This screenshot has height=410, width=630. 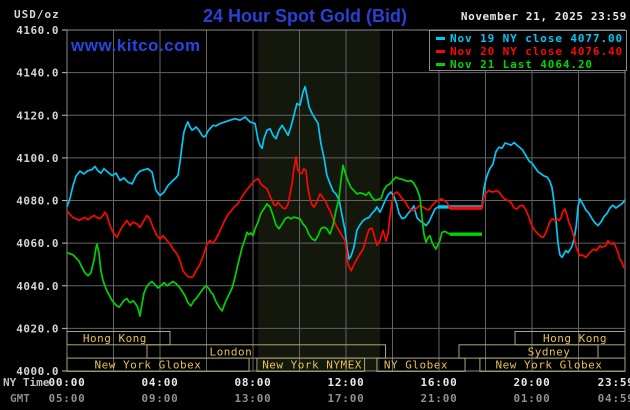 What do you see at coordinates (416, 365) in the screenshot?
I see `session-label: NY Globex` at bounding box center [416, 365].